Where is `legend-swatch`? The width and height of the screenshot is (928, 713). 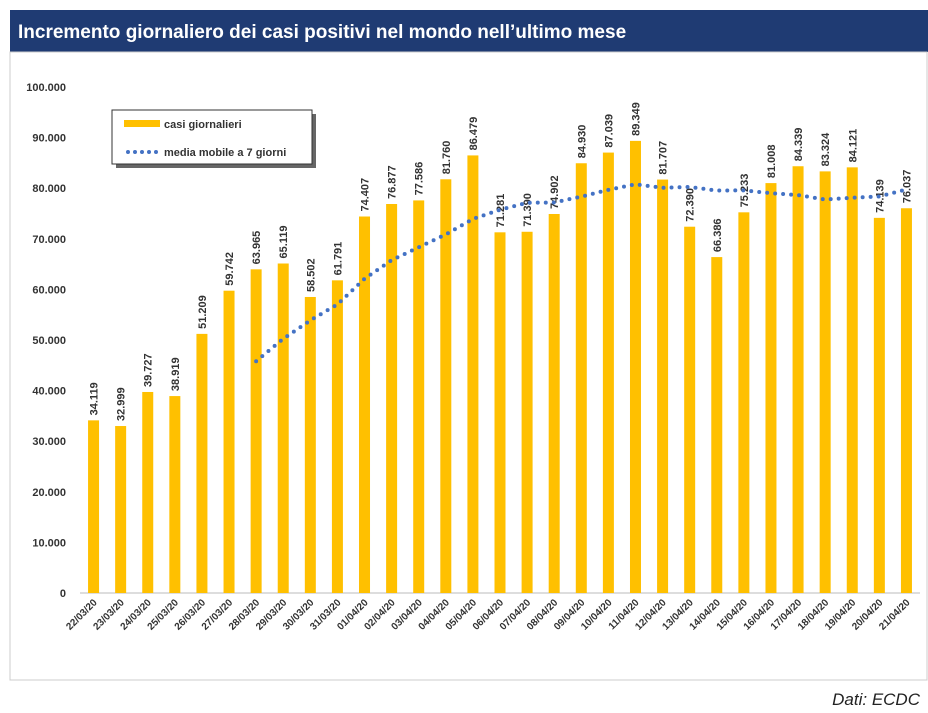
legend-swatch is located at coordinates (142, 123).